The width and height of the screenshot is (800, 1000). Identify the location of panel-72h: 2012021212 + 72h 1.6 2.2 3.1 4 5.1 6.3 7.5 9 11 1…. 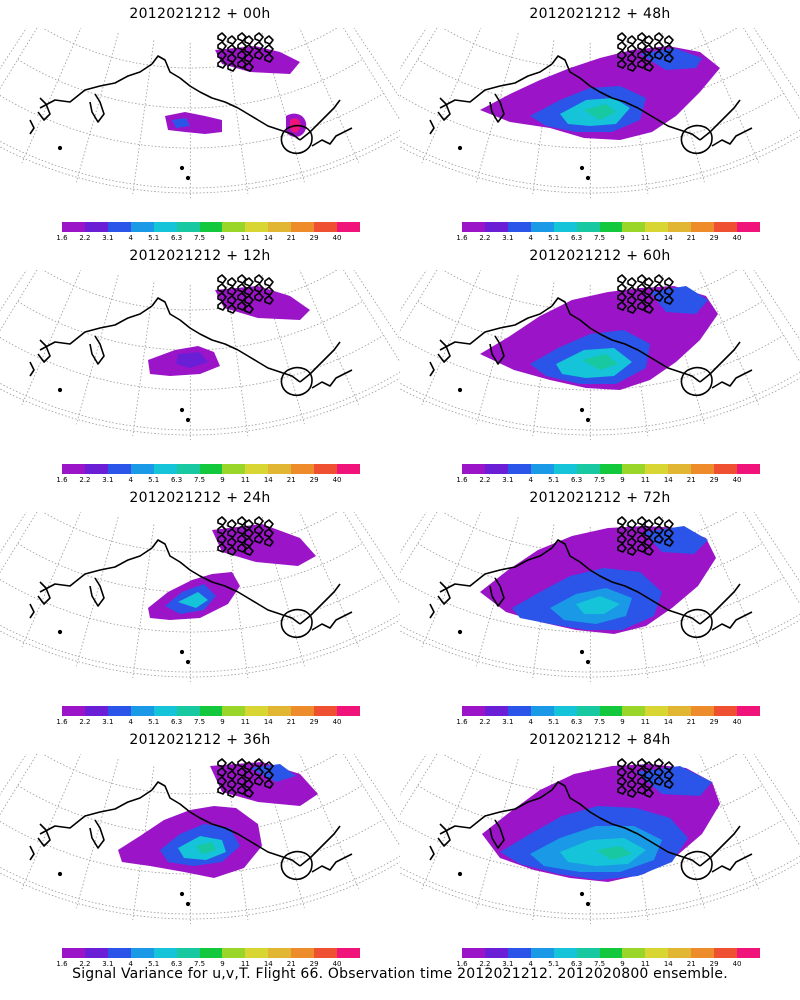
(600, 605).